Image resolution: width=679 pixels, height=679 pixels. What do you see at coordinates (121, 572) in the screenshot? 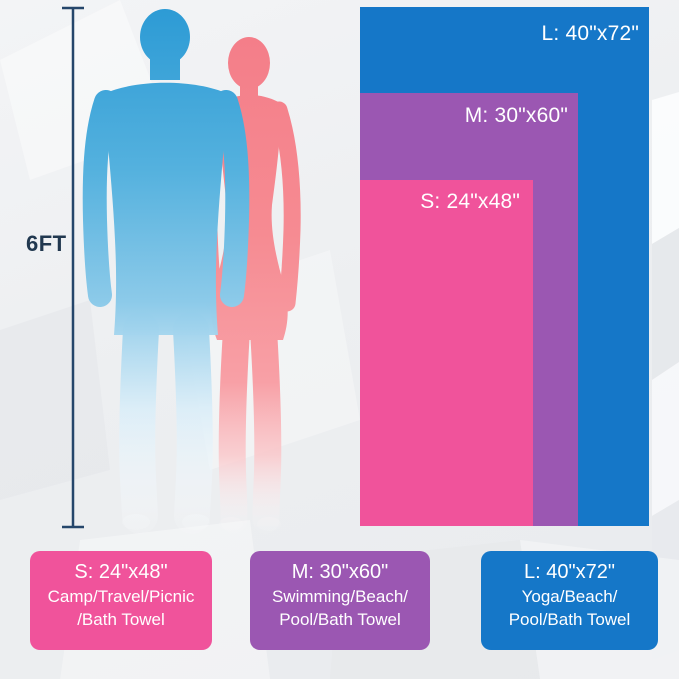
I see `legend-card-small-title: S: 24"x48"` at bounding box center [121, 572].